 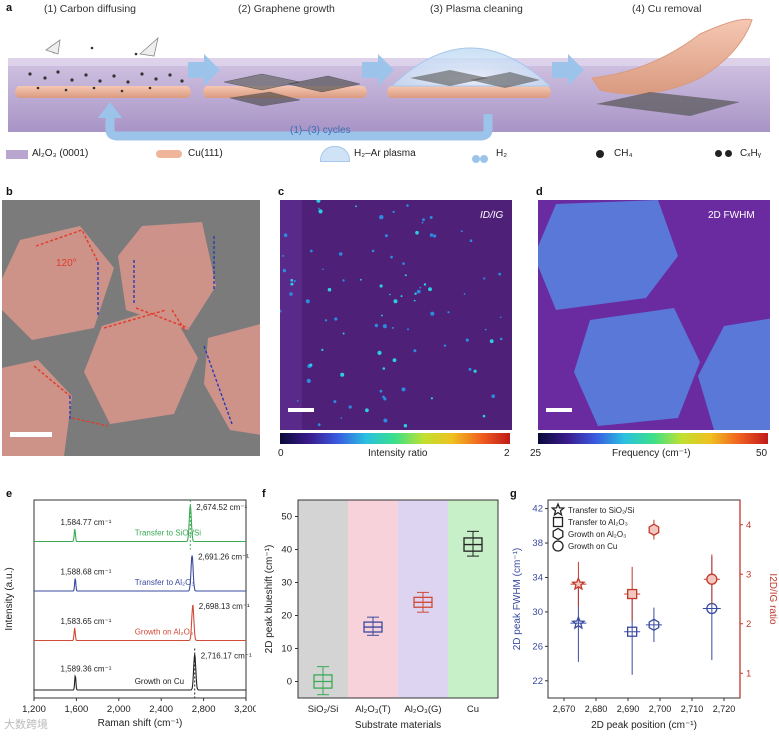 What do you see at coordinates (537, 612) in the screenshot?
I see `y-left-tick-label: 30` at bounding box center [537, 612].